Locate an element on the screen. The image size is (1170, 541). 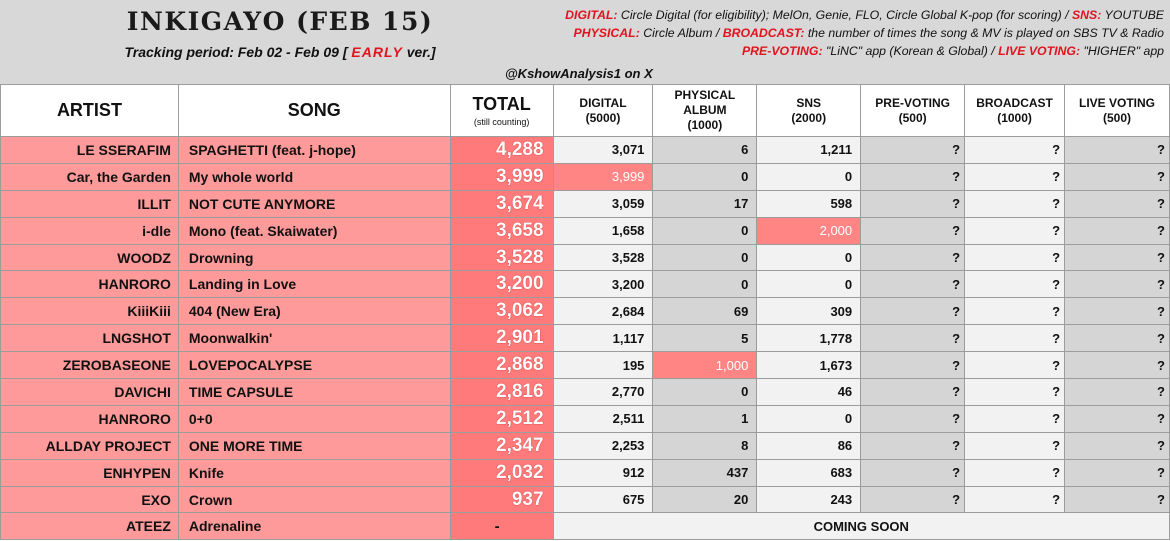
cell-physical: 437 is located at coordinates (705, 472).